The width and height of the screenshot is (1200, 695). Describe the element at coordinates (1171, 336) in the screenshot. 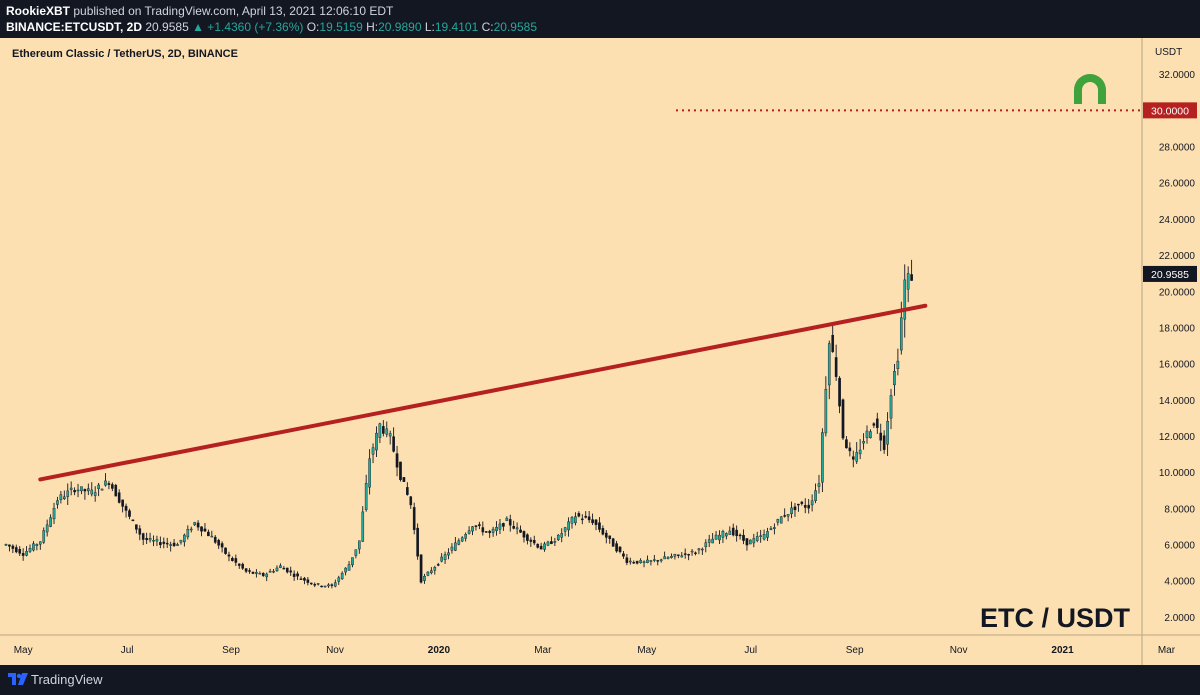

I see `price-axis` at that location.